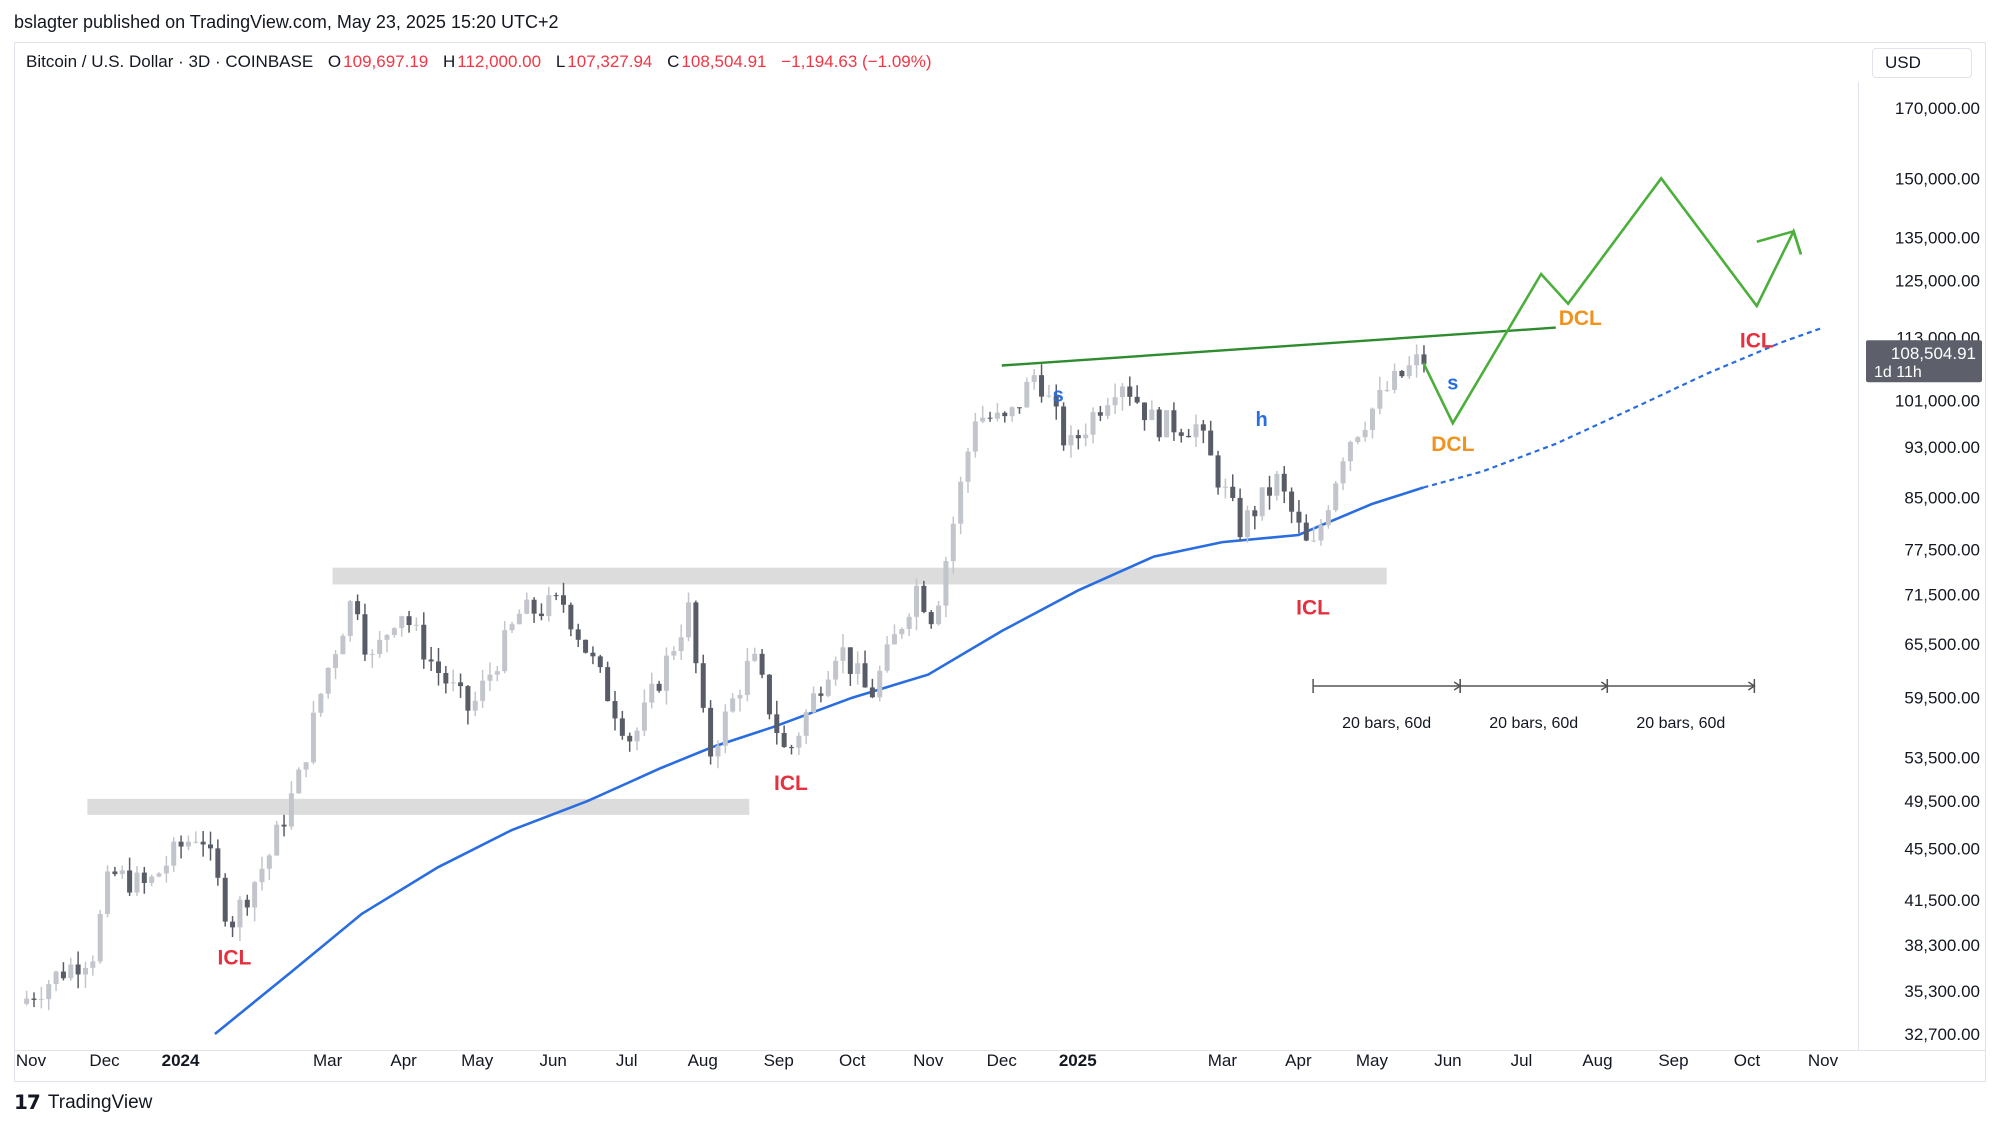 This screenshot has width=2000, height=1126. I want to click on y-tick-label: 35,300.00, so click(1942, 991).